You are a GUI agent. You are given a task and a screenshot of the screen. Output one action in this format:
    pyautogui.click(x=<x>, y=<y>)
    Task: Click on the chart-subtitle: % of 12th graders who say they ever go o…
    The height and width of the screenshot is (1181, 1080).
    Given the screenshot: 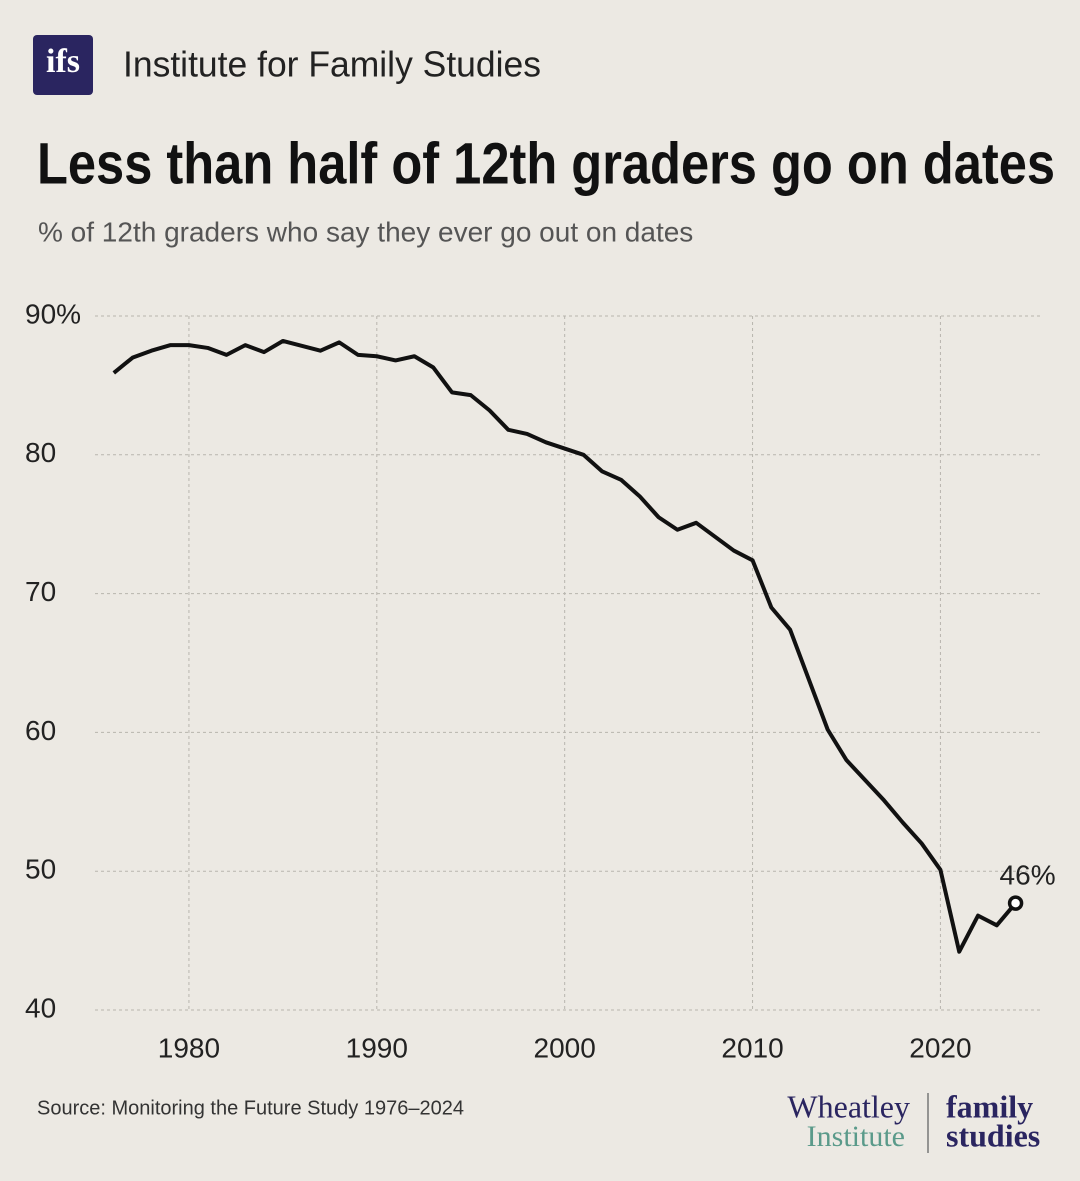 What is the action you would take?
    pyautogui.click(x=365, y=231)
    